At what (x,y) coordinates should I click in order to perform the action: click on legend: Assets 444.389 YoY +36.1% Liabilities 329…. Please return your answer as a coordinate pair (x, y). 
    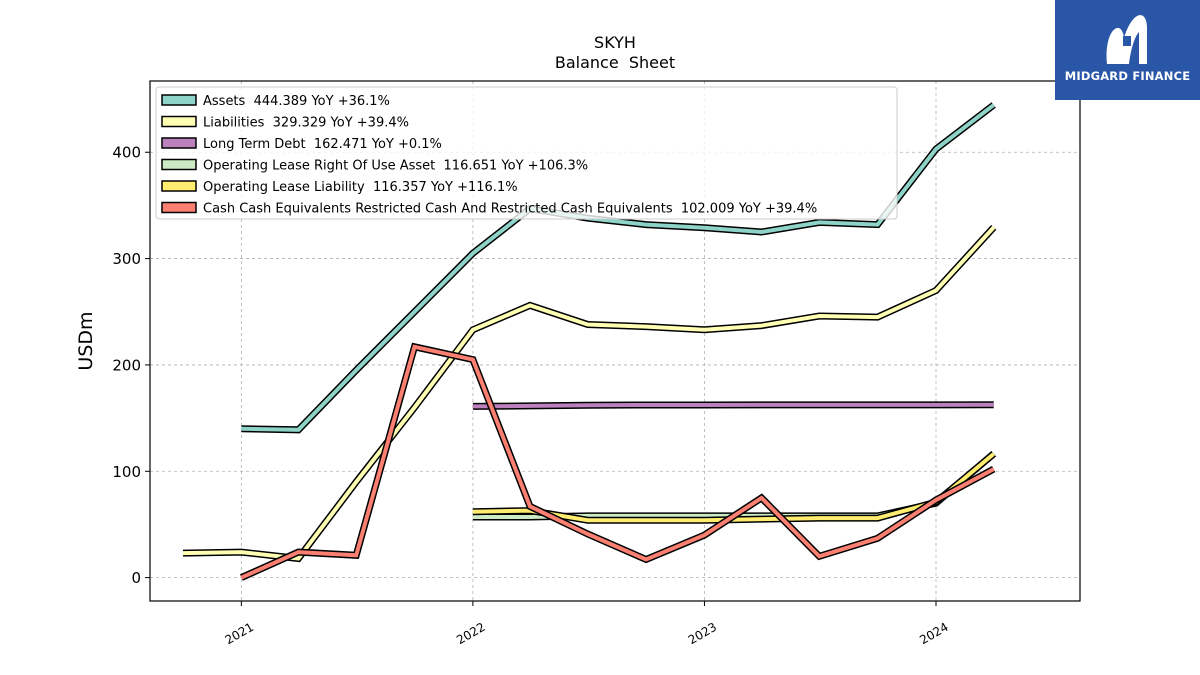
    Looking at the image, I should click on (526, 153).